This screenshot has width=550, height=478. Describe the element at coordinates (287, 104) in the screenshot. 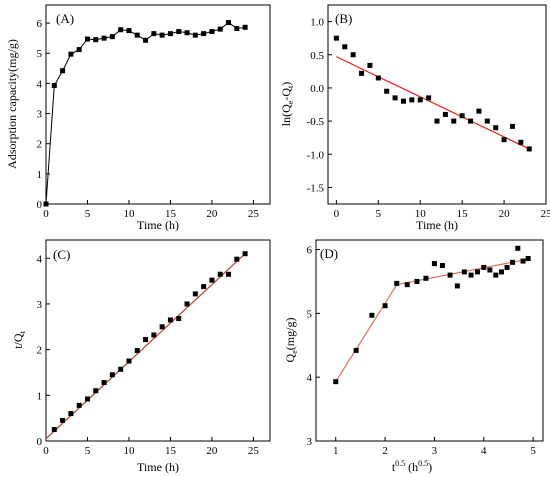

I see `y-axis-label: ln(Qe-Qt)` at that location.